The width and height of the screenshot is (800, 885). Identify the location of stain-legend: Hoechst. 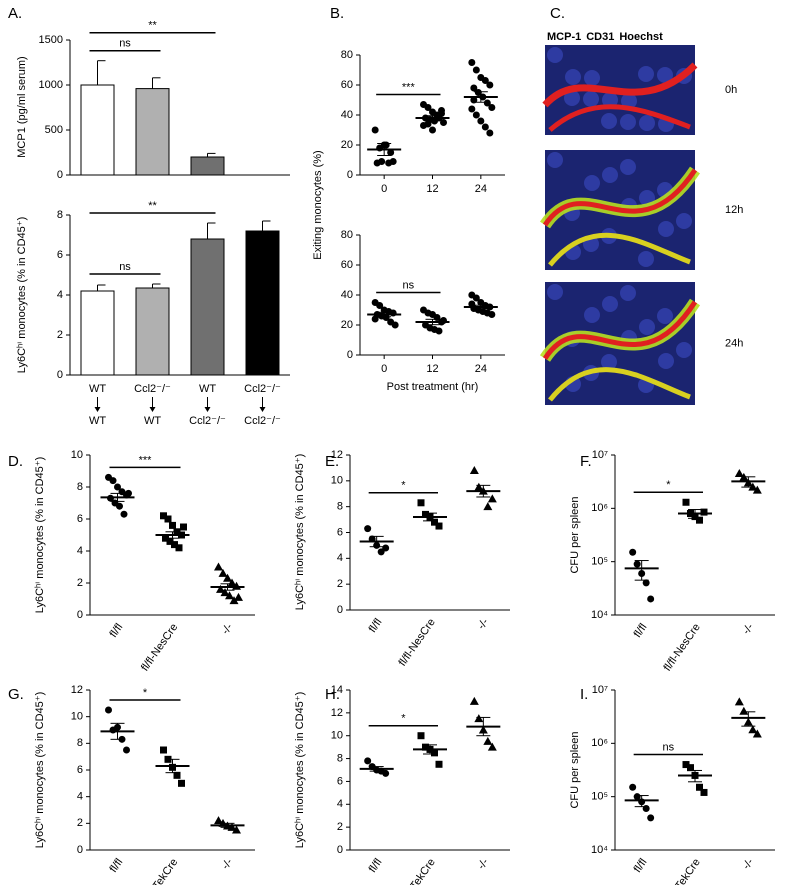
(641, 37).